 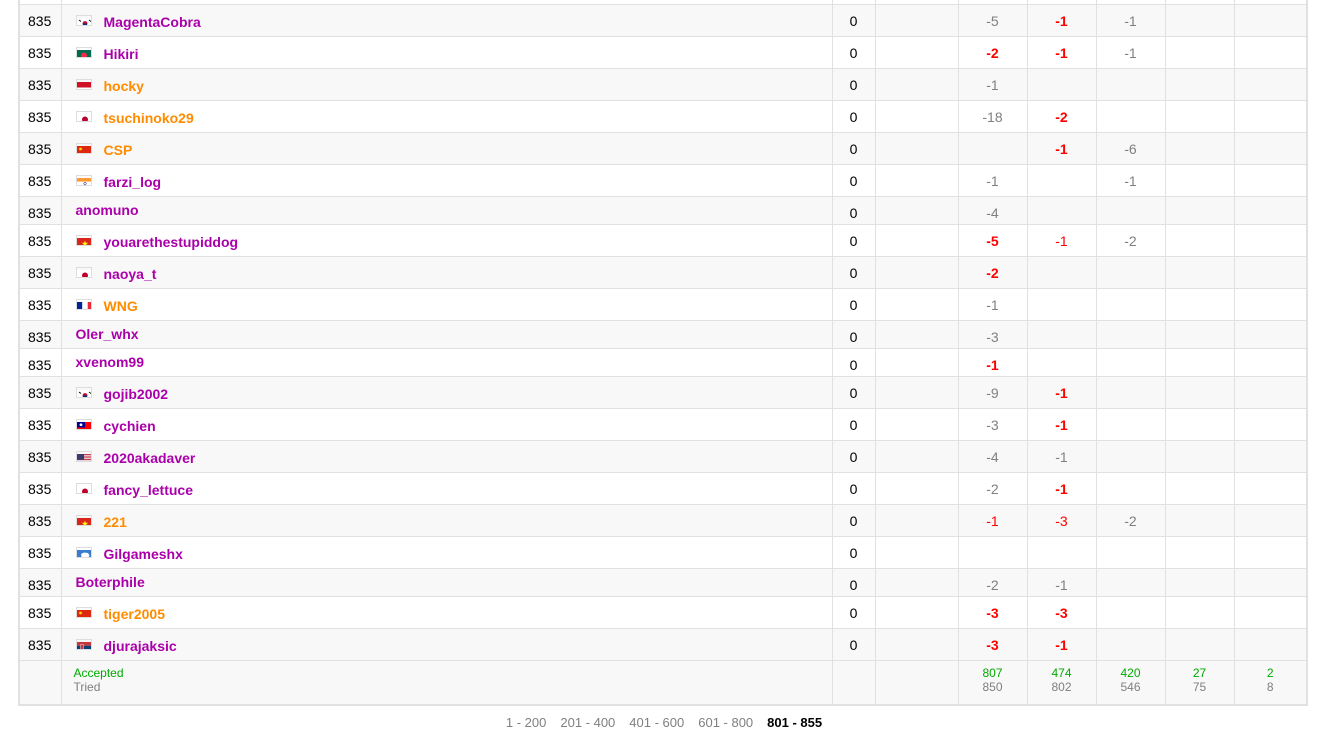 What do you see at coordinates (1131, 148) in the screenshot?
I see `problem-result-cell: -6` at bounding box center [1131, 148].